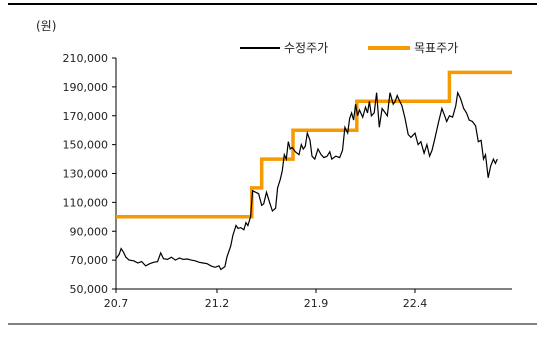 Image resolution: width=545 pixels, height=340 pixels. Describe the element at coordinates (89, 260) in the screenshot. I see `y-tick-label: 70,000` at that location.